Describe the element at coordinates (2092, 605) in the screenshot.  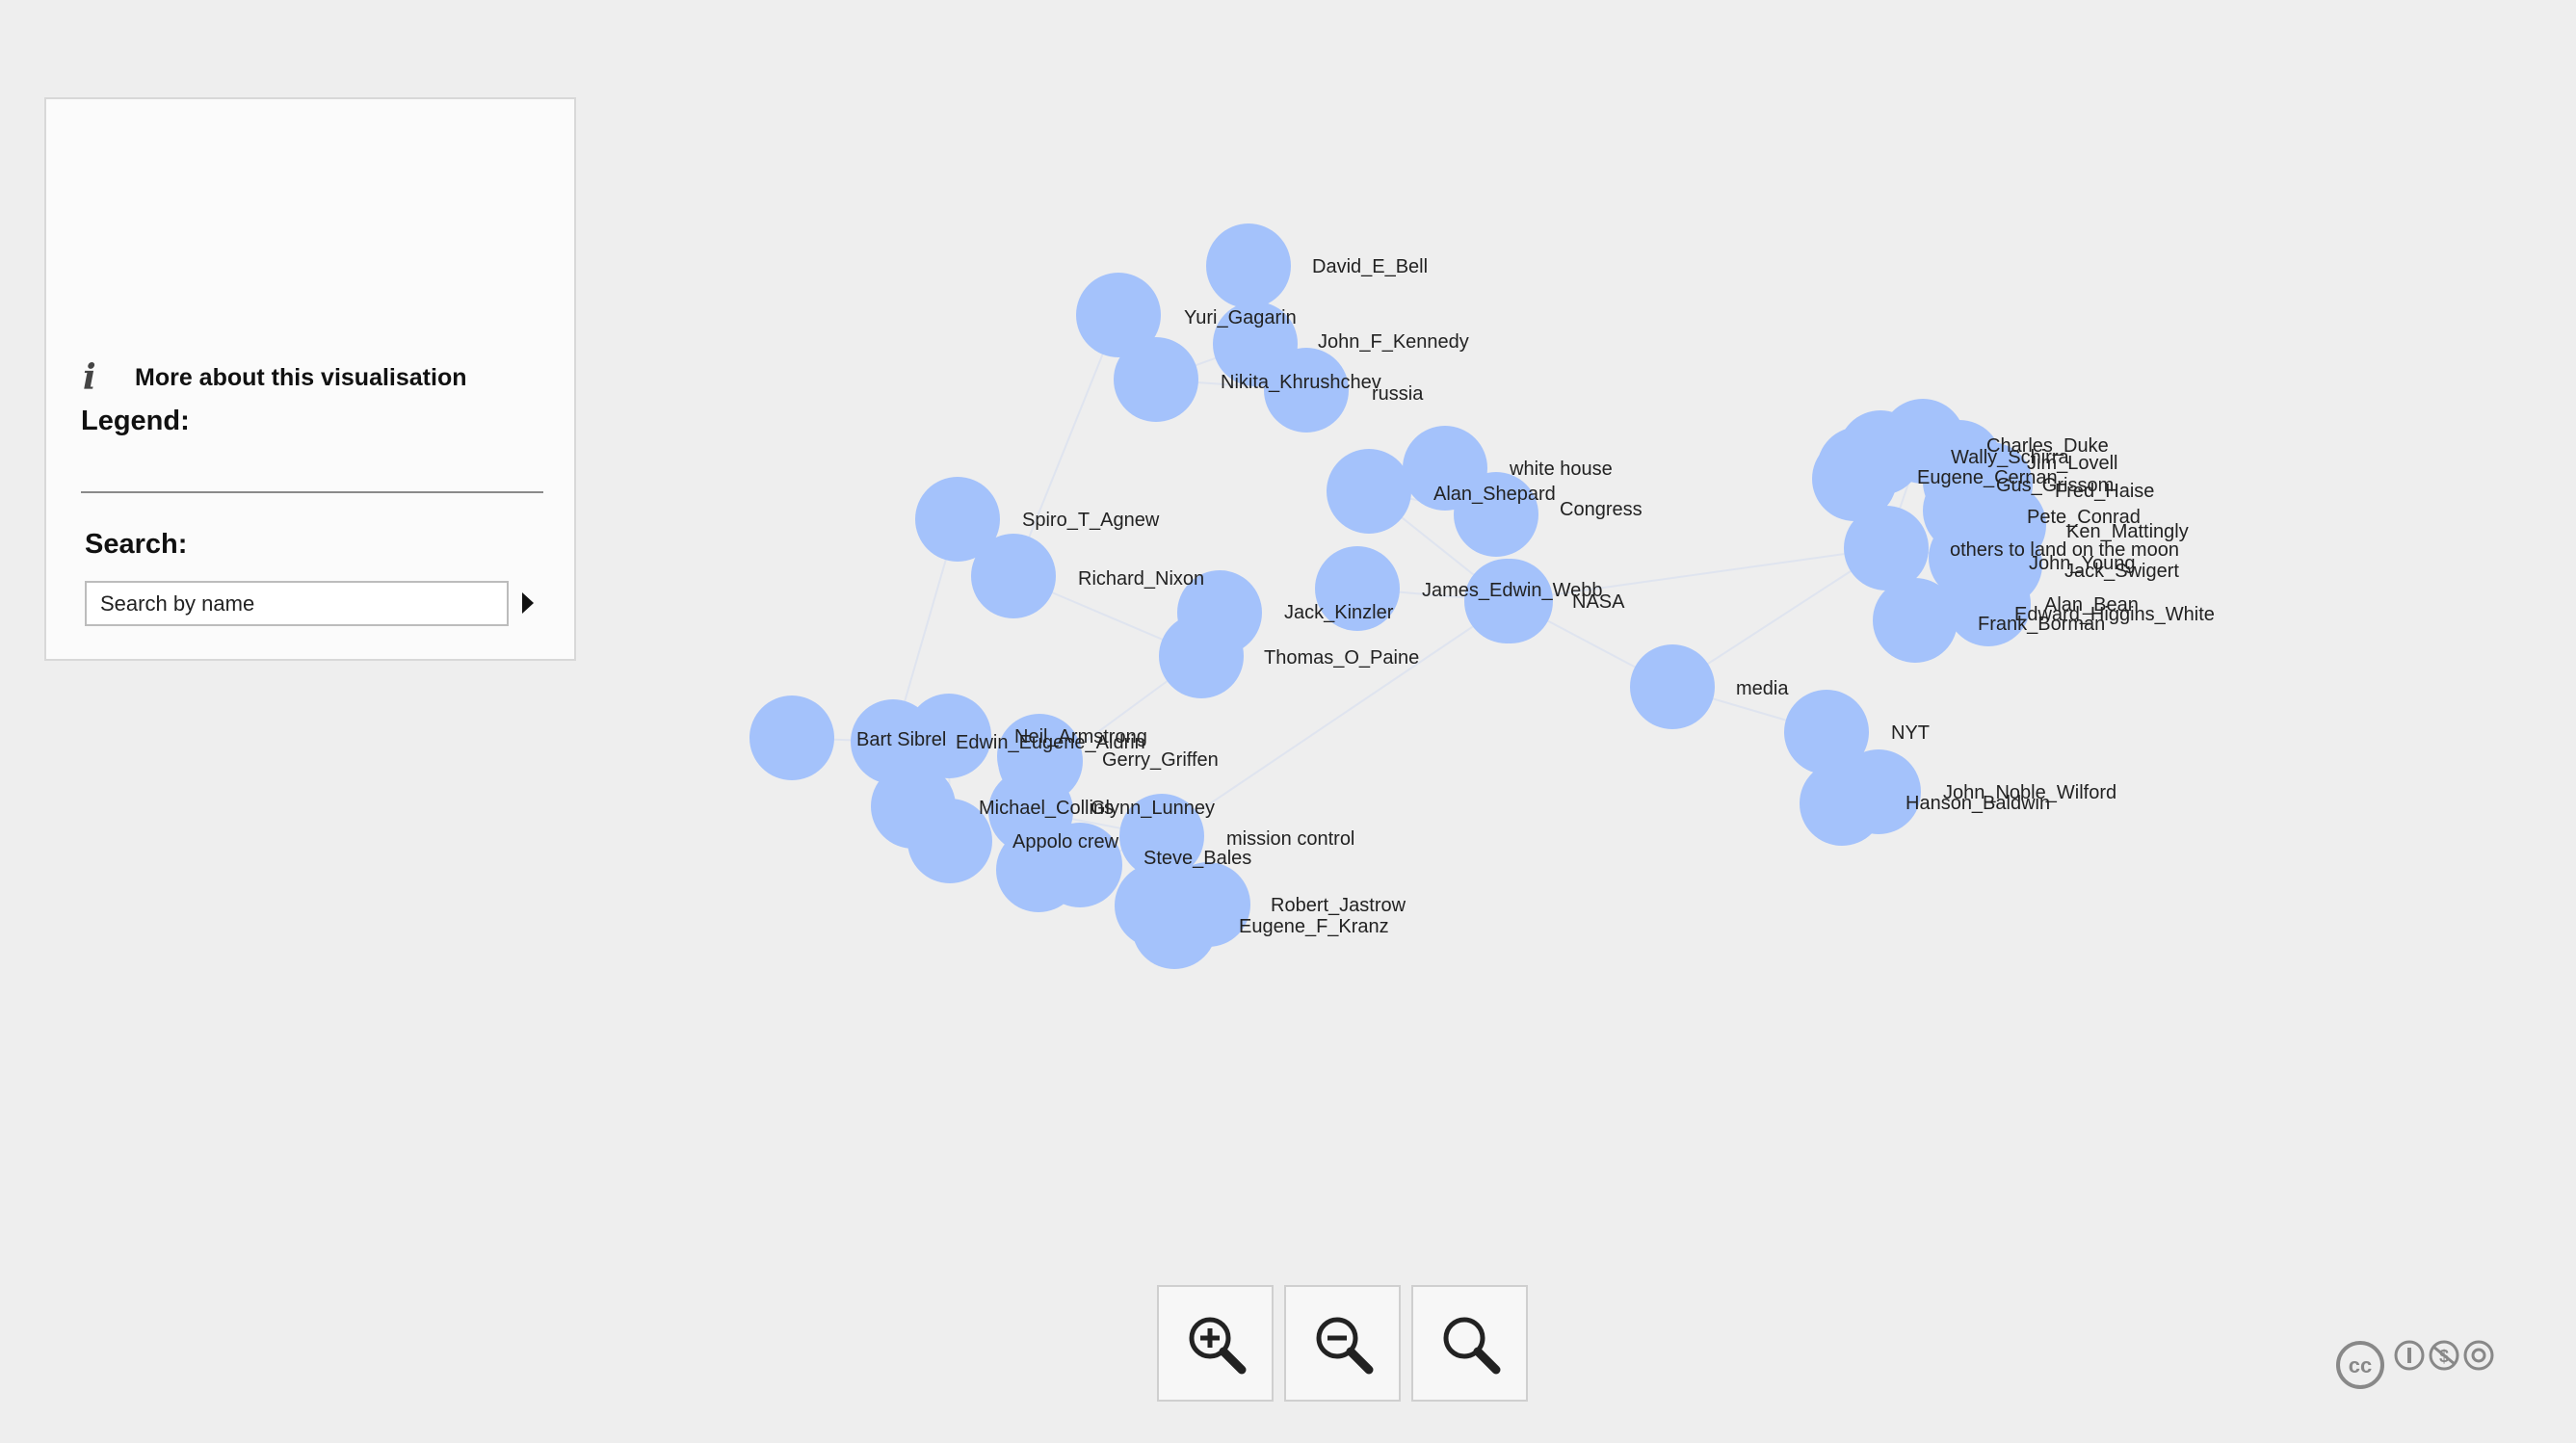
I see `graph-node-label: Alan_Bean` at that location.